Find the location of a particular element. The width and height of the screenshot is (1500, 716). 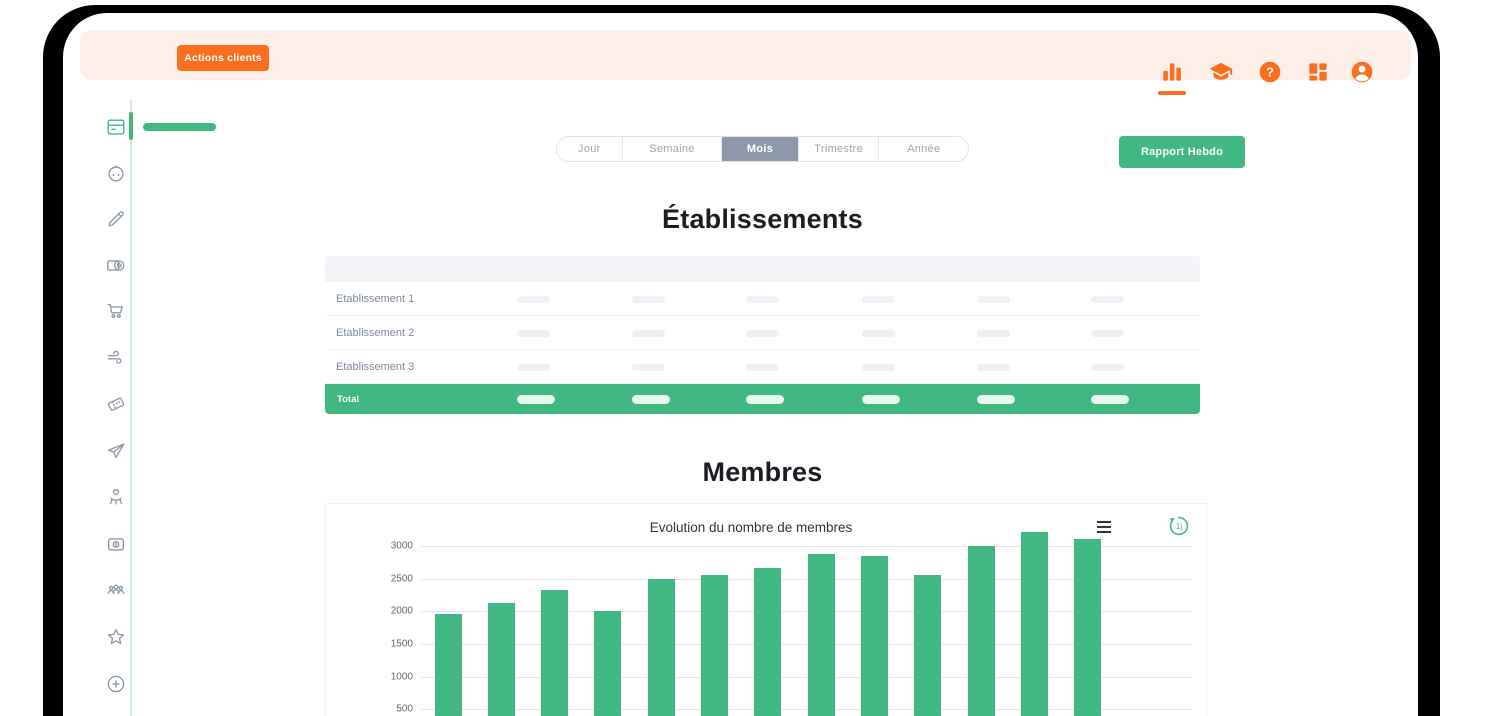

apps-icon is located at coordinates (1318, 72).